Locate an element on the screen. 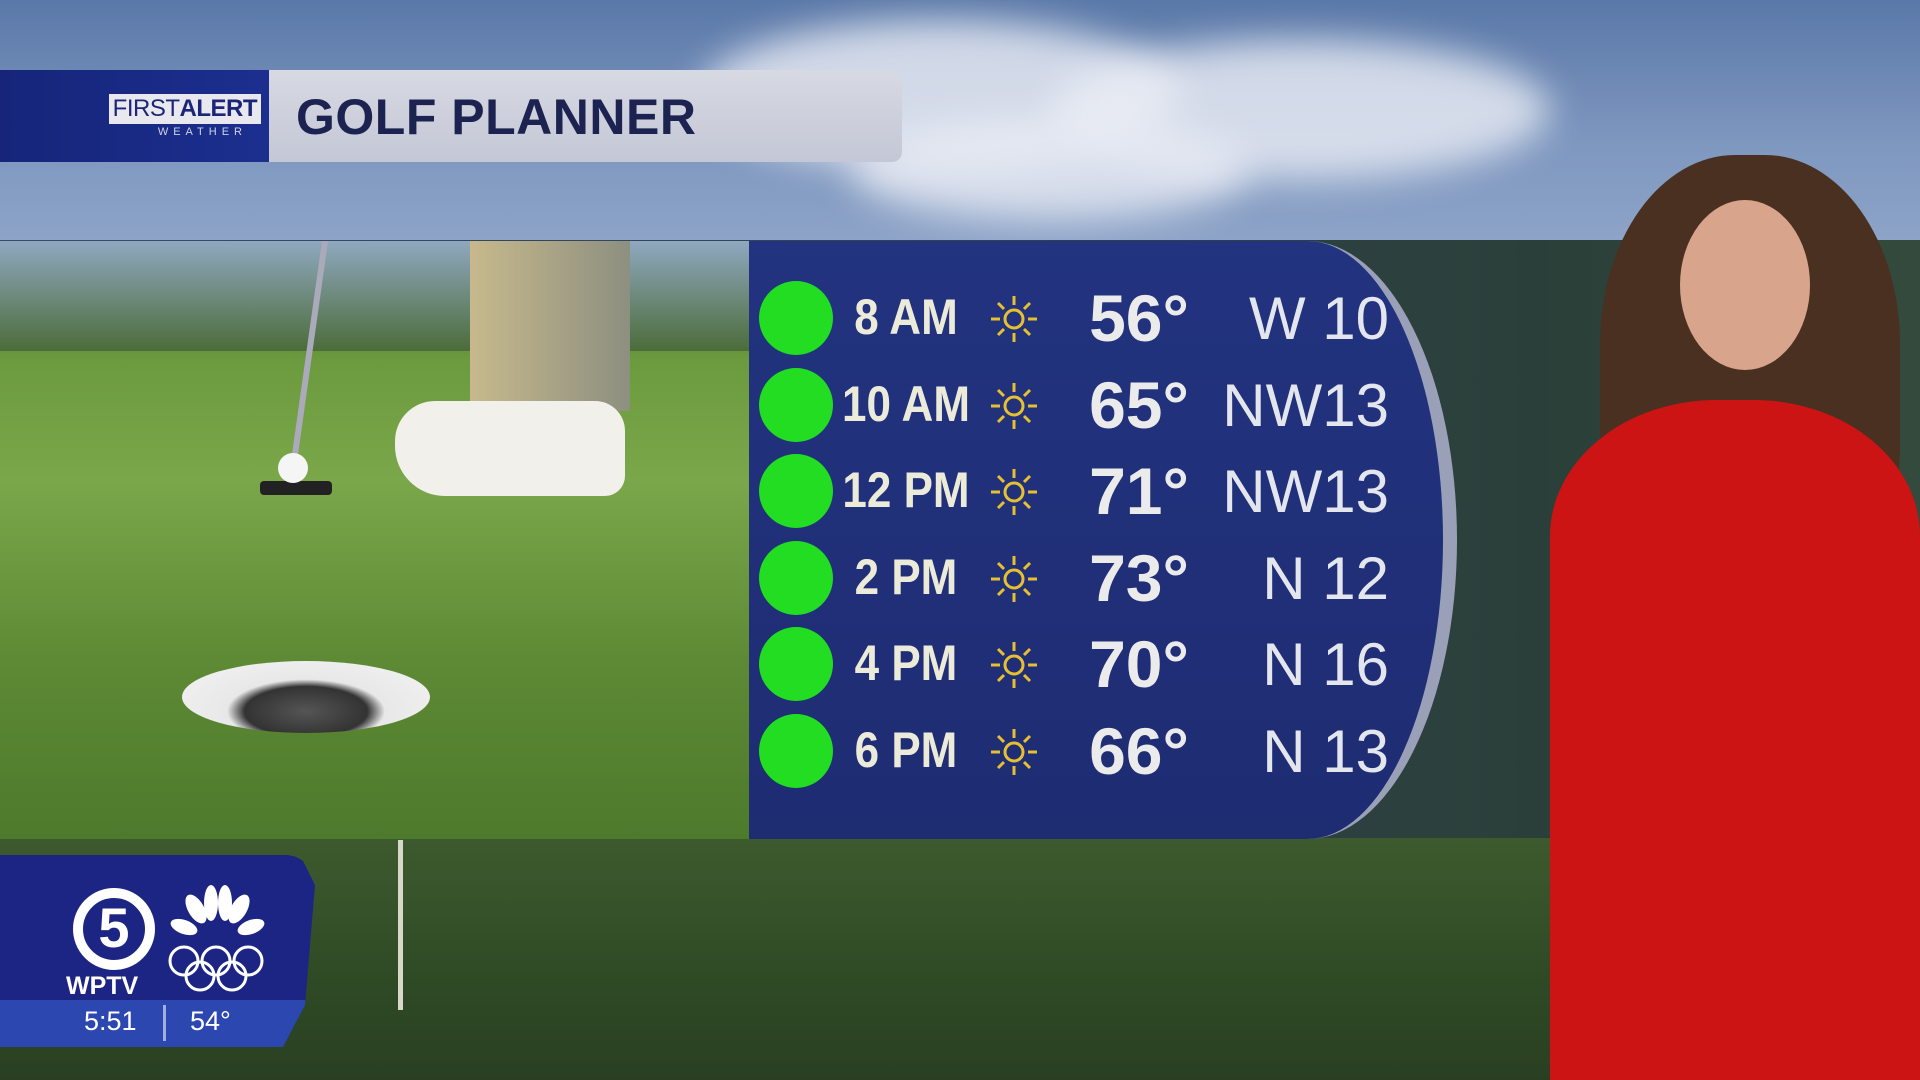 The height and width of the screenshot is (1080, 1920). forecast-temp: 70° is located at coordinates (1139, 664).